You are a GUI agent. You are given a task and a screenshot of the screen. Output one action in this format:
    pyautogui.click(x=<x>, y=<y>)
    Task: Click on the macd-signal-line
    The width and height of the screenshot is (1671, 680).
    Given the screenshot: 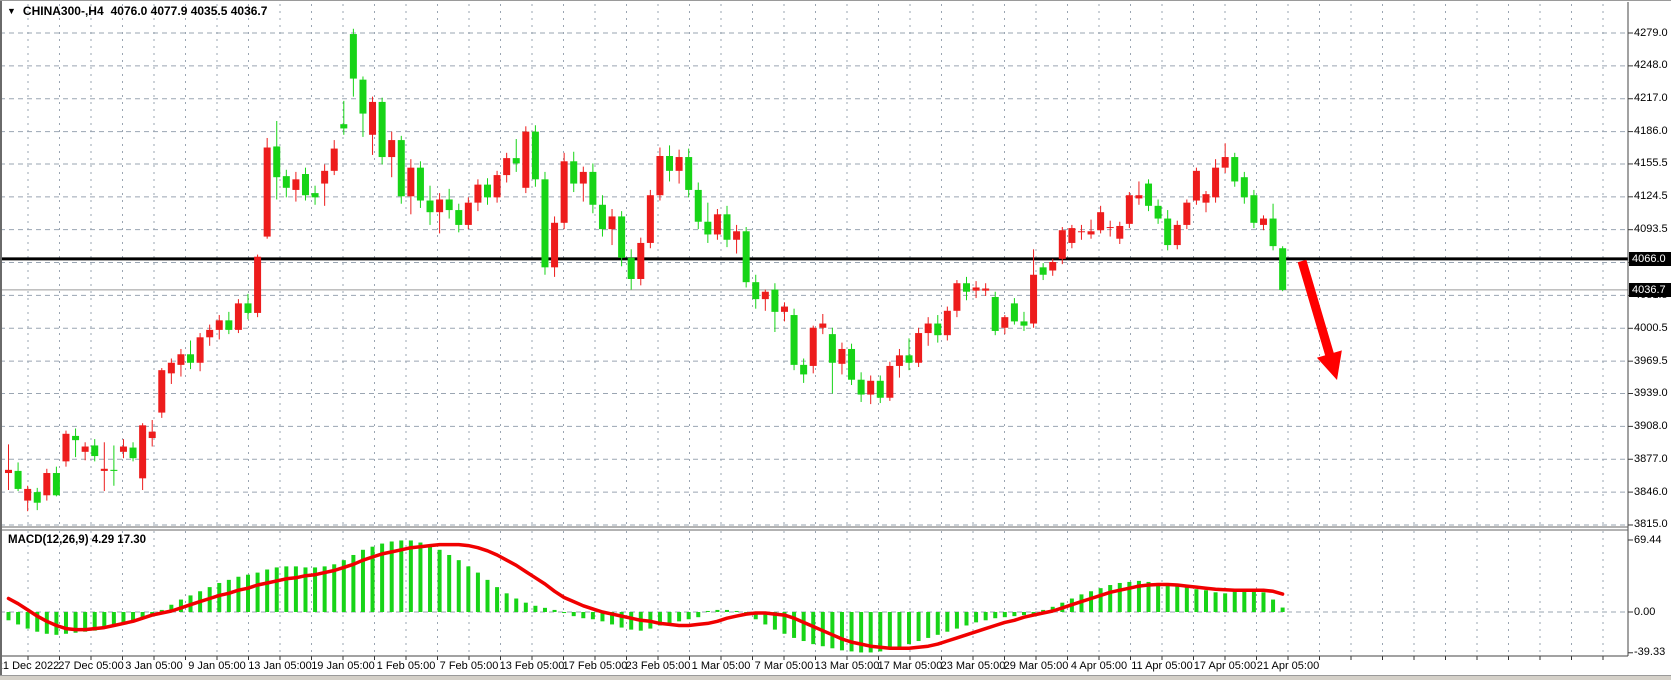 What is the action you would take?
    pyautogui.click(x=645, y=596)
    